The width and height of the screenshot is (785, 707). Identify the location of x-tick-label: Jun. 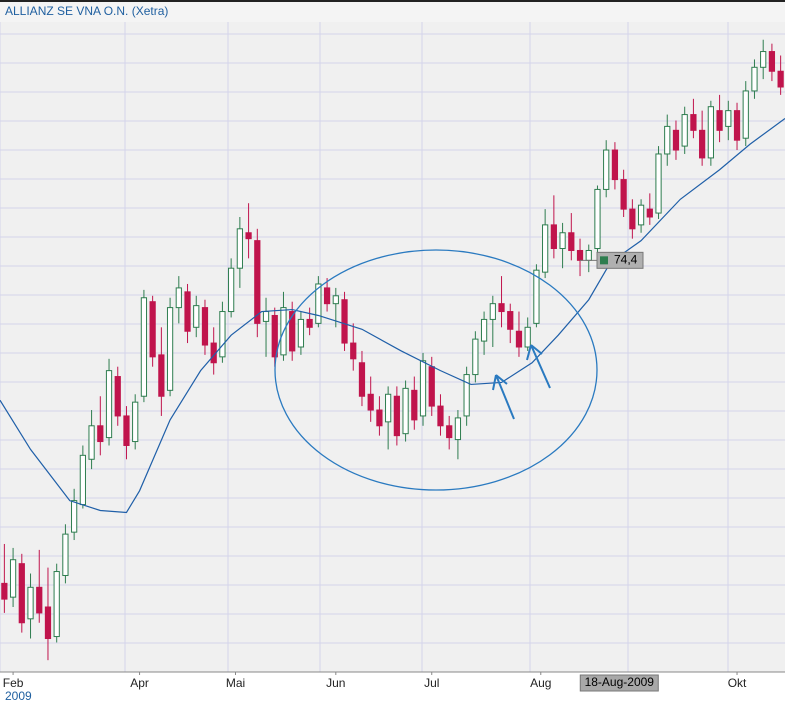
(335, 683).